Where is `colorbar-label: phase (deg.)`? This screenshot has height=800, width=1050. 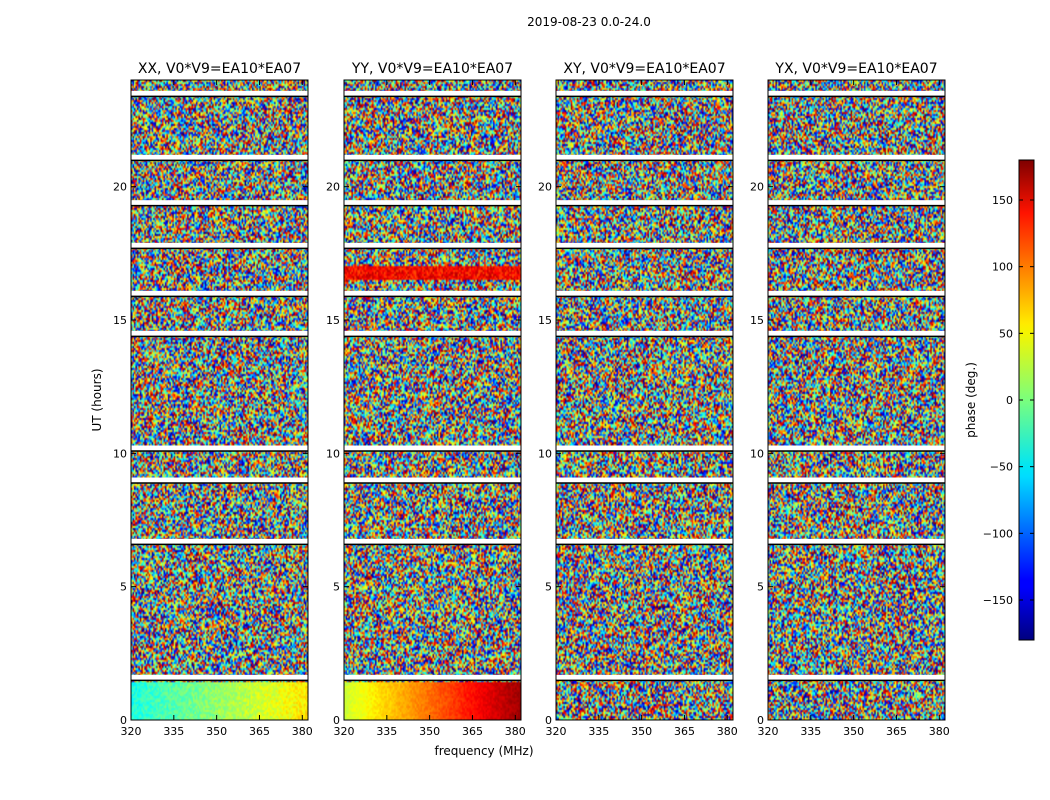 colorbar-label: phase (deg.) is located at coordinates (971, 400).